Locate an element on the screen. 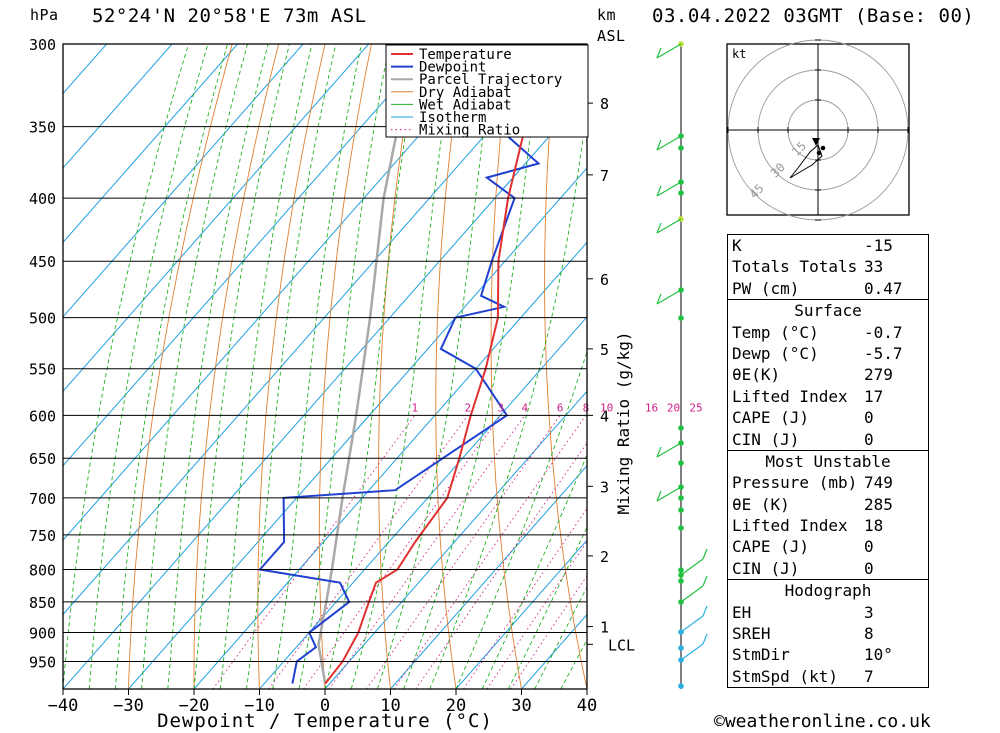  most-unstable-row: CAPE (J) 0 is located at coordinates (828, 546).